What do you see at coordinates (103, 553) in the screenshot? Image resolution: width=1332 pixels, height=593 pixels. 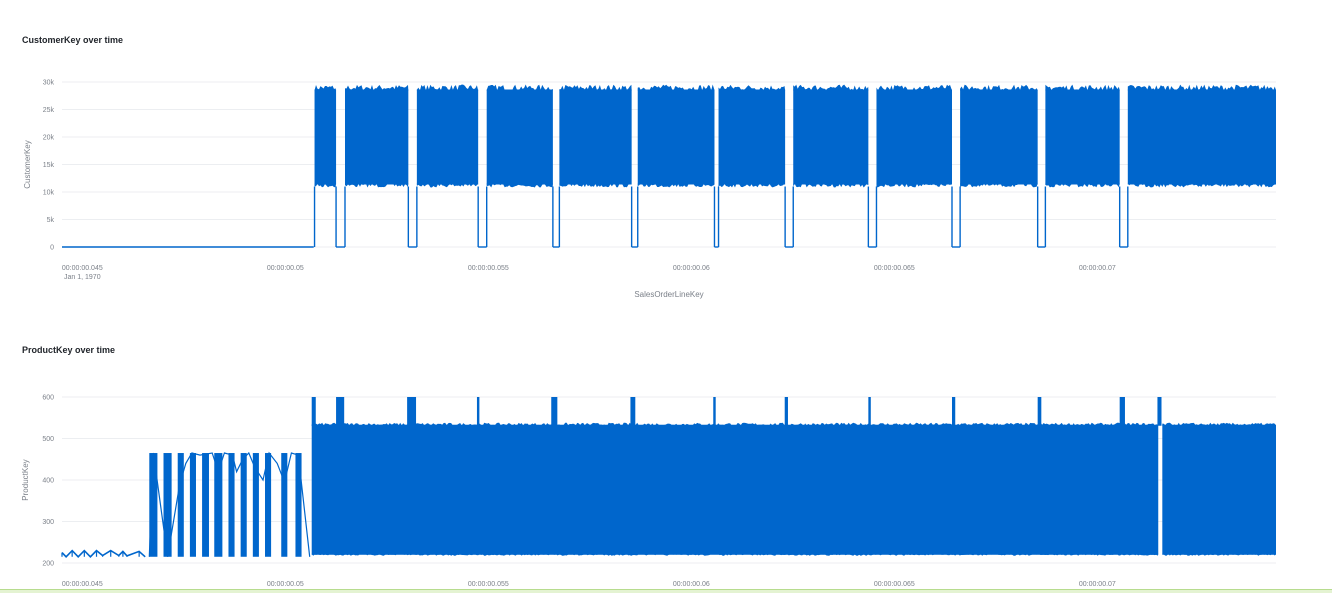 I see `series-early-low-line` at bounding box center [103, 553].